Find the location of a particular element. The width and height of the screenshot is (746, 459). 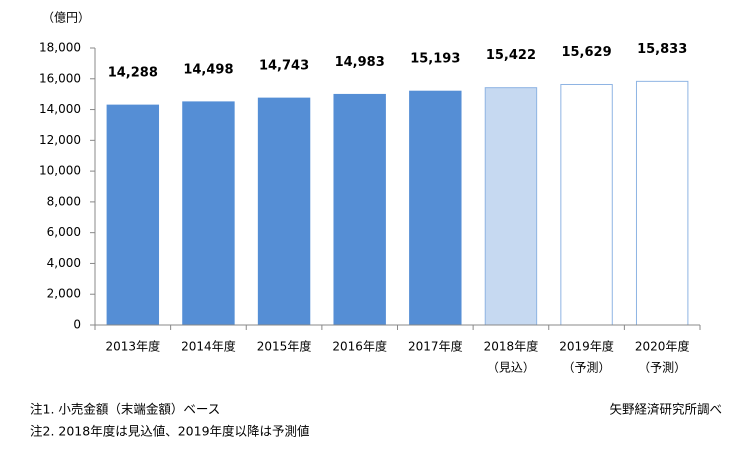

value-label: 14,498 is located at coordinates (208, 69).